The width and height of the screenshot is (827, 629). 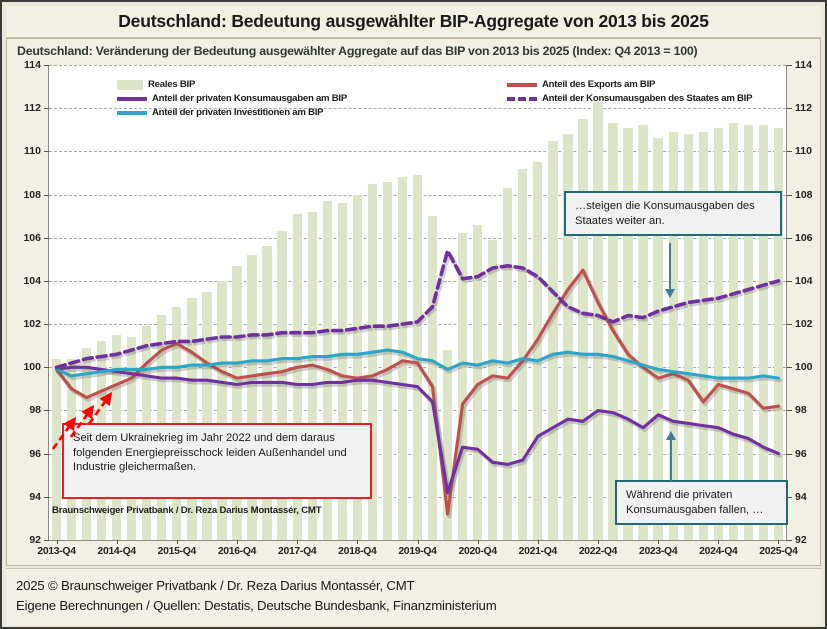 I want to click on x-tick-label: 2016-Q4, so click(x=237, y=551).